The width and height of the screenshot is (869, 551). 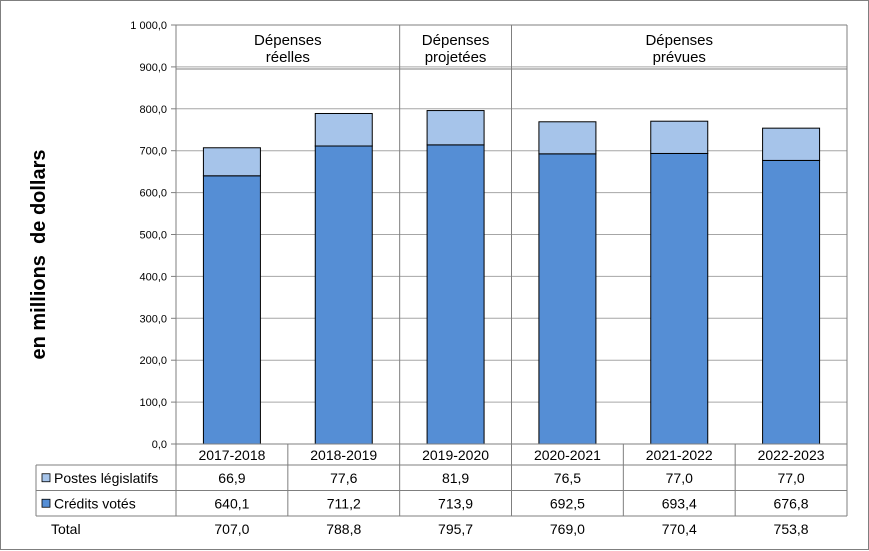 I want to click on y-tick-label: 300,0, so click(x=153, y=319).